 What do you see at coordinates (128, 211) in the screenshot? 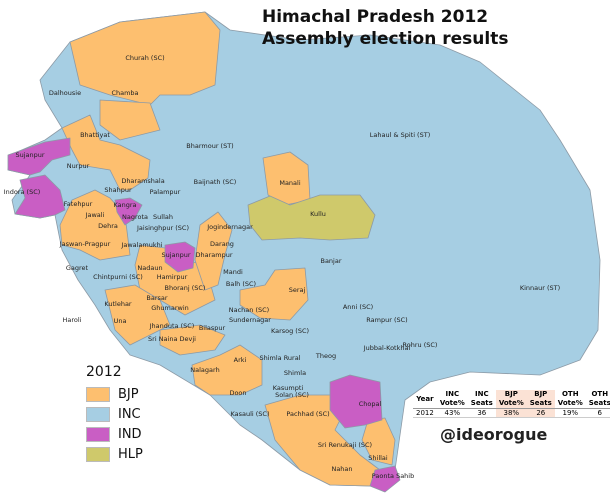
I see `region-ind-kangra` at bounding box center [128, 211].